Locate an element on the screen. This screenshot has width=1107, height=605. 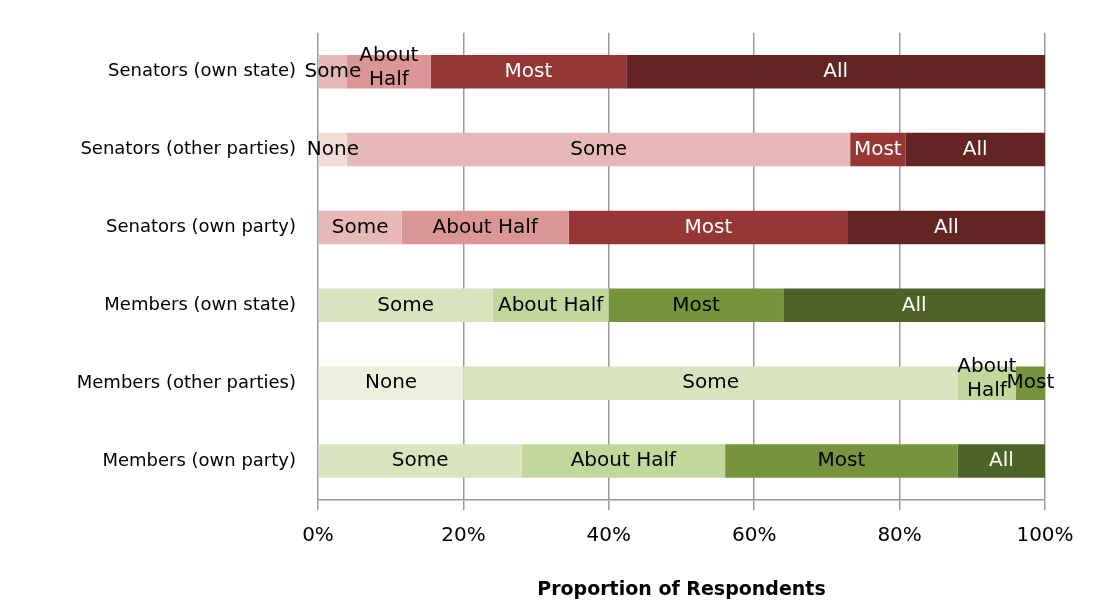
y-tick-label: Senators (own party) is located at coordinates (201, 226).